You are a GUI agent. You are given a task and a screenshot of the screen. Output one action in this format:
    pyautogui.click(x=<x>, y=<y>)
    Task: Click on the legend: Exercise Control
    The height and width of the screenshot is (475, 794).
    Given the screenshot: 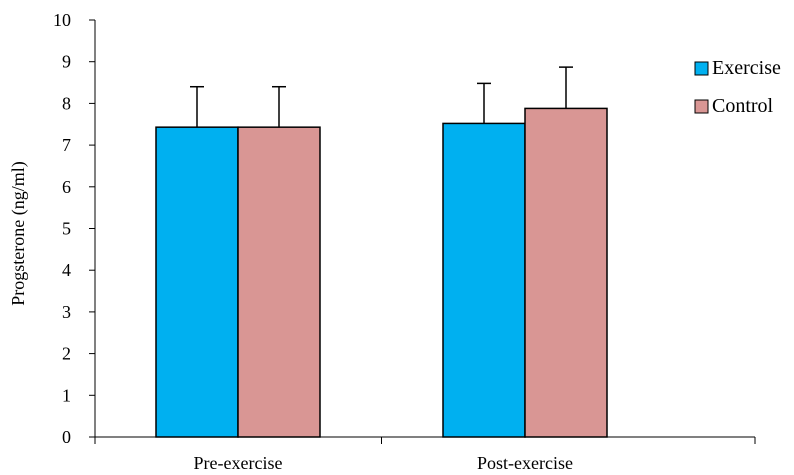 What is the action you would take?
    pyautogui.click(x=737, y=87)
    